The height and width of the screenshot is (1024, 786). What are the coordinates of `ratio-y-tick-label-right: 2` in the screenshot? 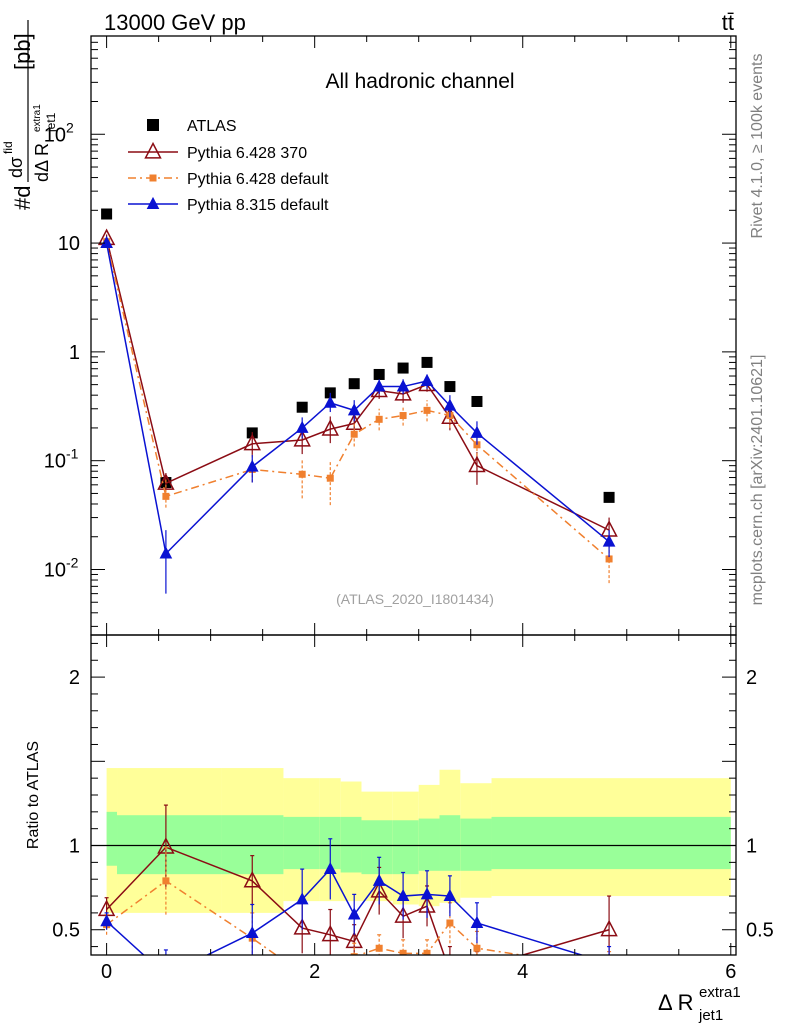 It's located at (751, 678).